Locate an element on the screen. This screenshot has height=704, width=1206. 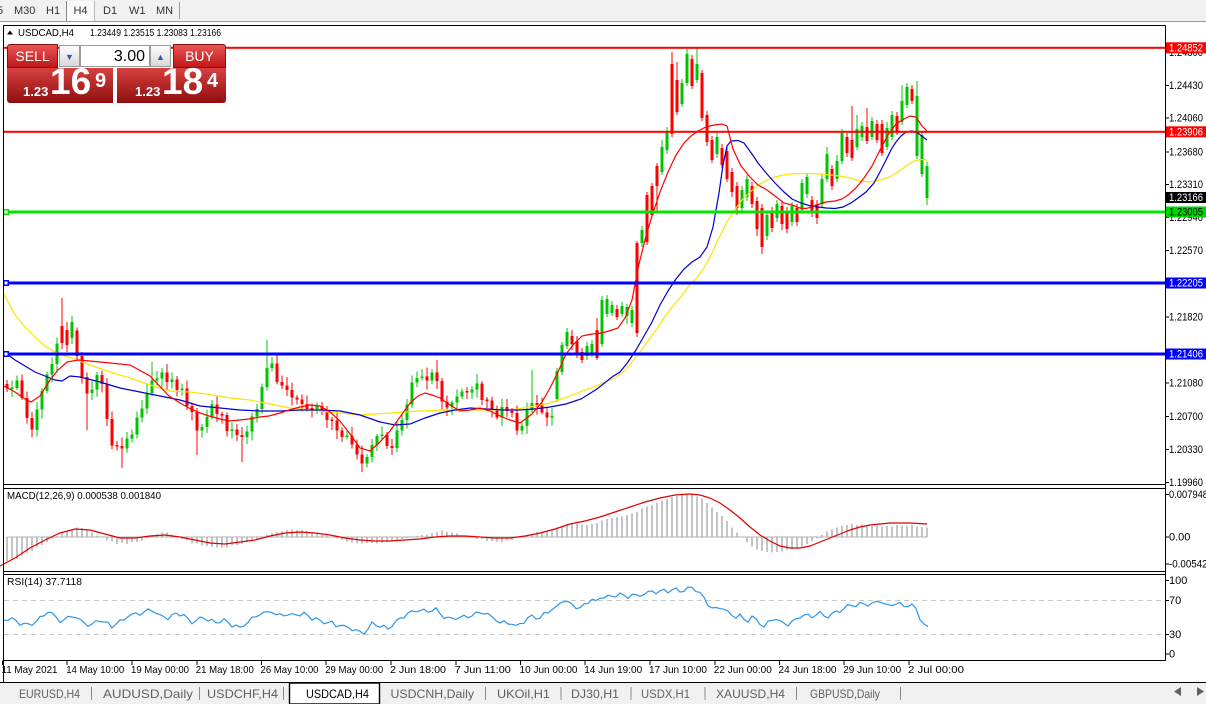
svg-text: 19 May 00:00 is located at coordinates (160, 670).